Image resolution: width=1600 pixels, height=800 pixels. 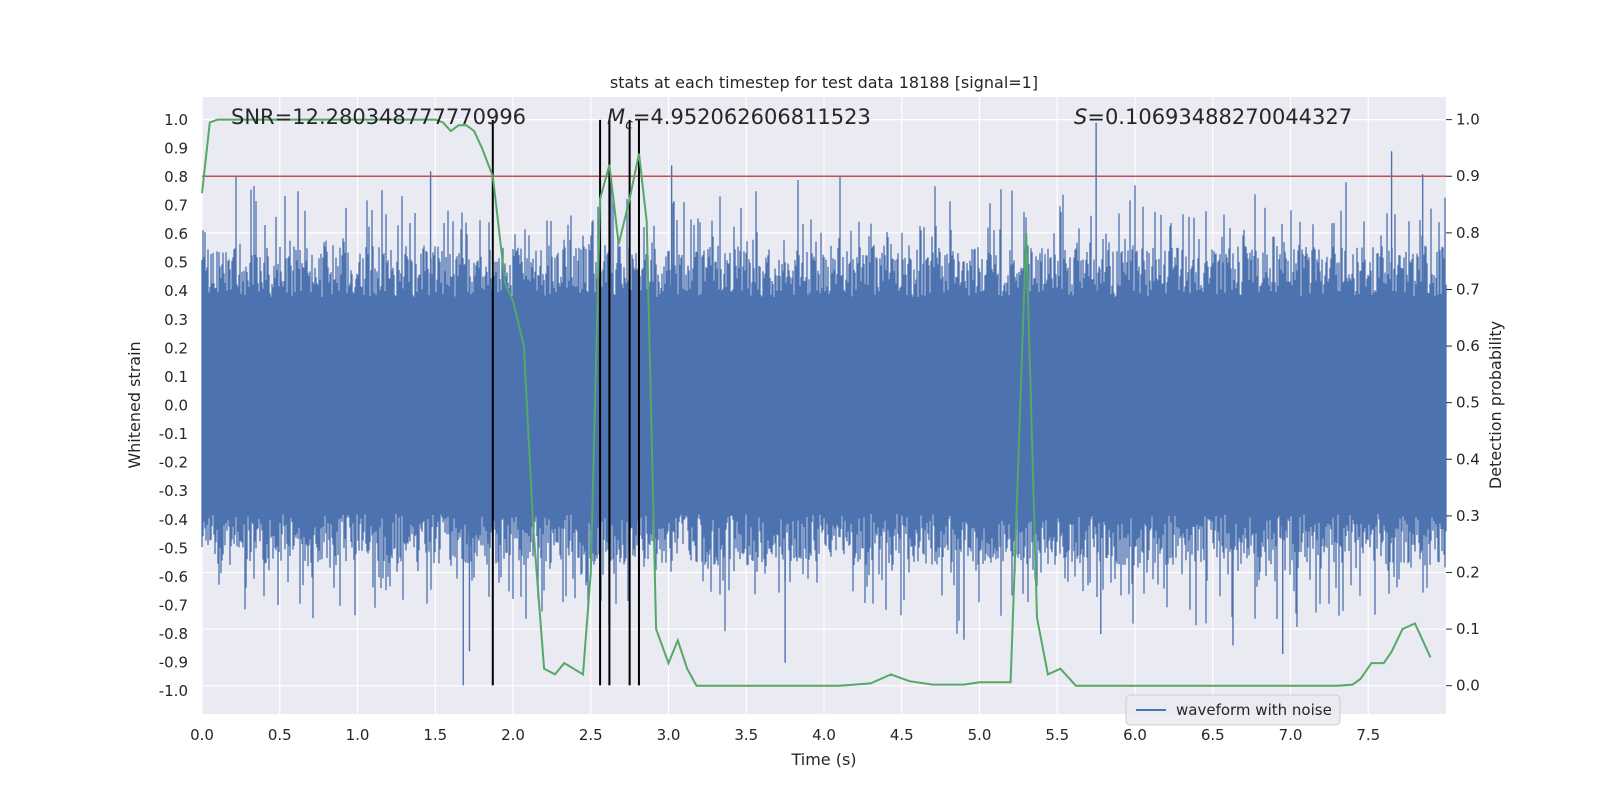 What do you see at coordinates (1468, 176) in the screenshot?
I see `y-right-tick-label: 0.9` at bounding box center [1468, 176].